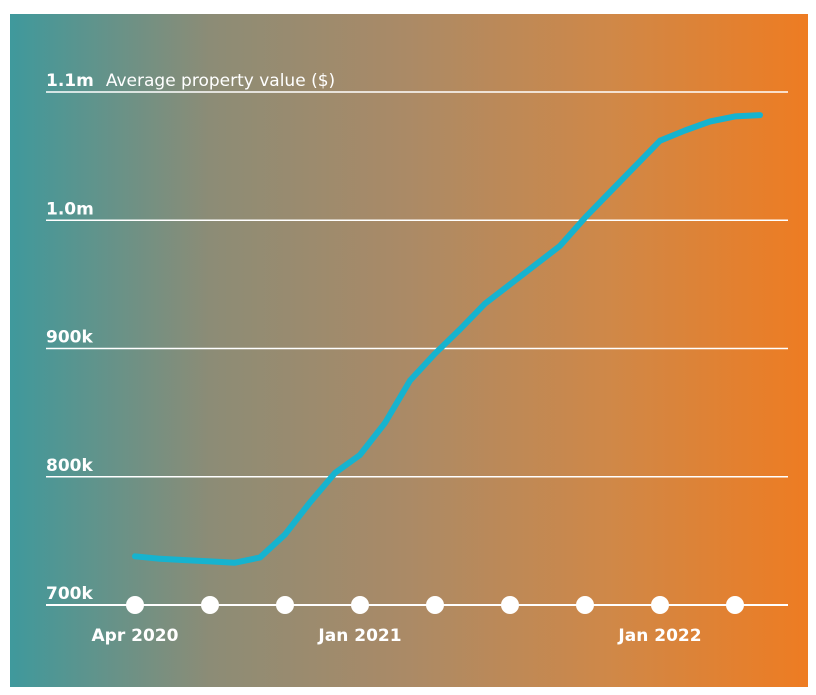  What do you see at coordinates (359, 636) in the screenshot?
I see `x-tick-label: Jan 2021` at bounding box center [359, 636].